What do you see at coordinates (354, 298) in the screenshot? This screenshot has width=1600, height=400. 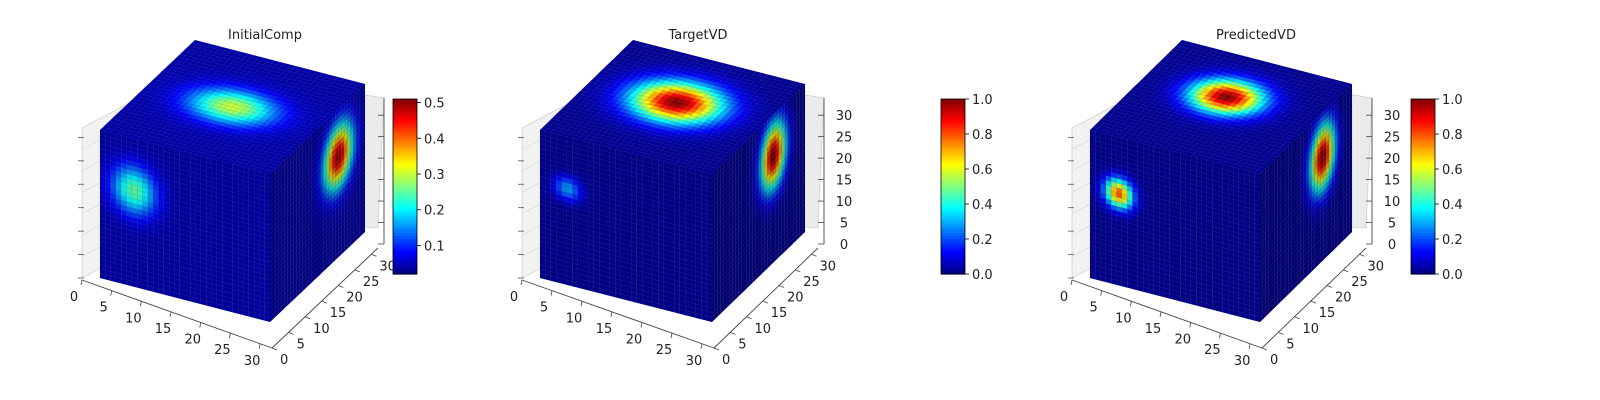 I see `y-tick-label: 20` at bounding box center [354, 298].